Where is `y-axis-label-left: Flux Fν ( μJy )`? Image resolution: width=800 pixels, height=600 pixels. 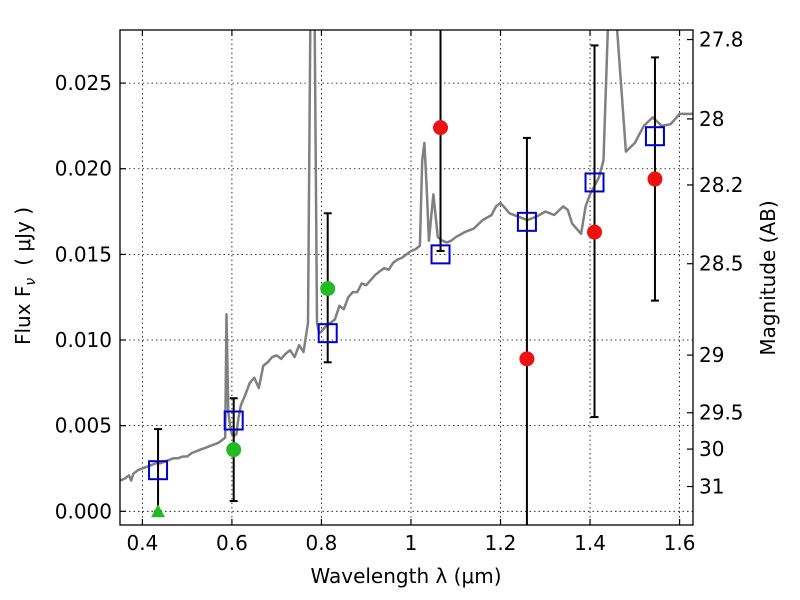
y-axis-label-left: Flux Fν ( μJy ) is located at coordinates (25, 276).